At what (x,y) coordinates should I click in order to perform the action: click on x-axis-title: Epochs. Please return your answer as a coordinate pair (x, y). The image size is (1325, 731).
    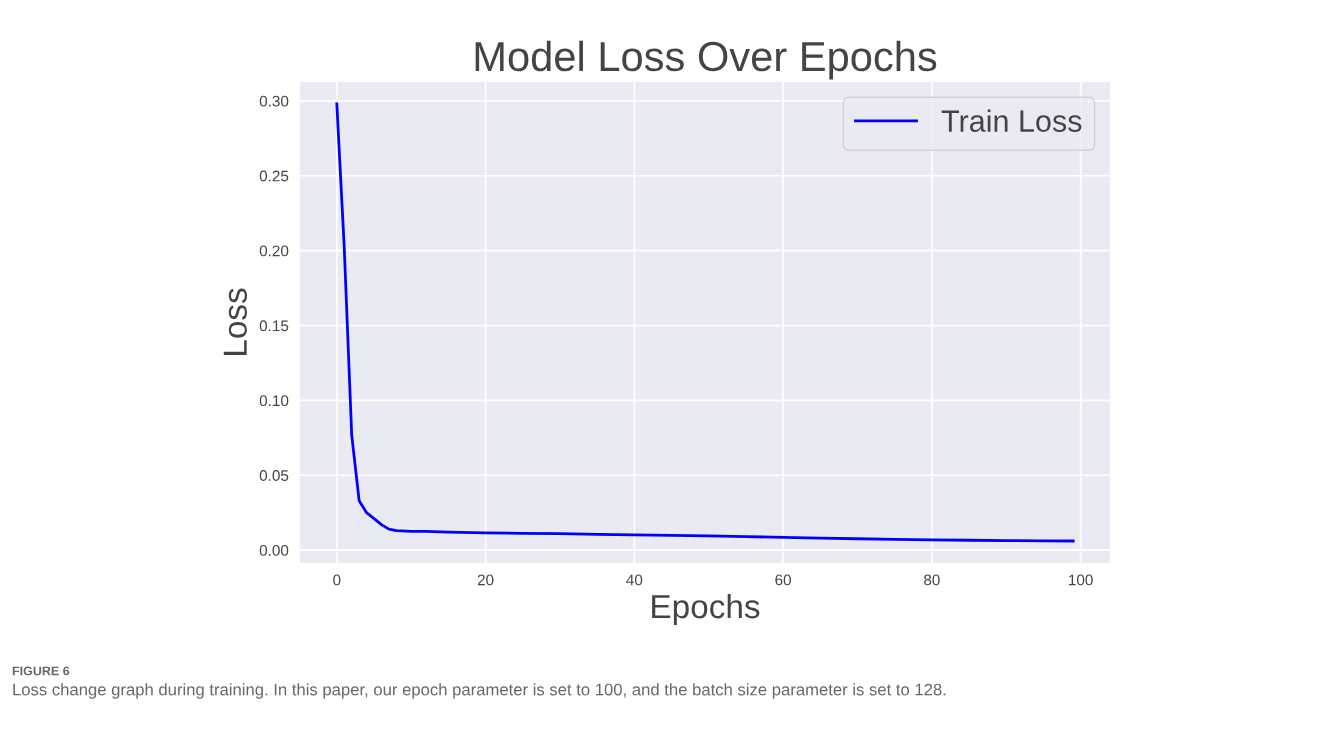
    Looking at the image, I should click on (706, 609).